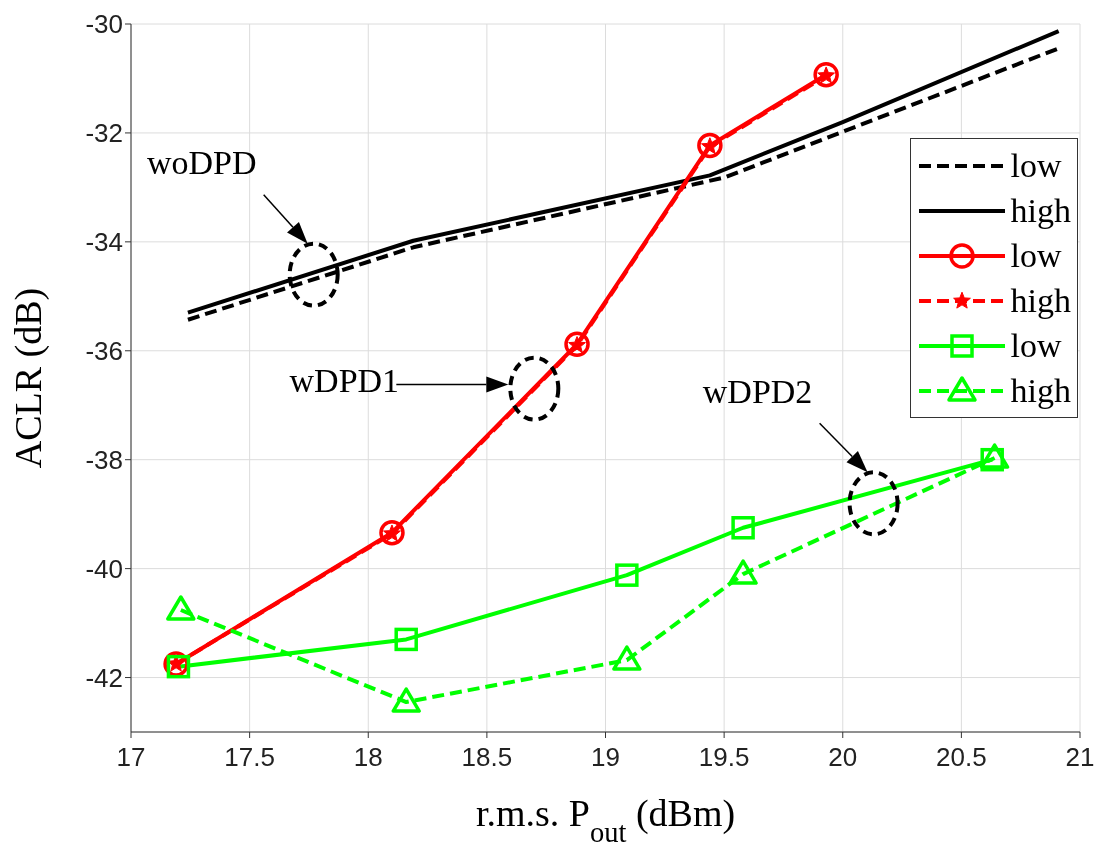 Image resolution: width=1117 pixels, height=859 pixels. Describe the element at coordinates (605, 757) in the screenshot. I see `x-tick-label: 19` at that location.